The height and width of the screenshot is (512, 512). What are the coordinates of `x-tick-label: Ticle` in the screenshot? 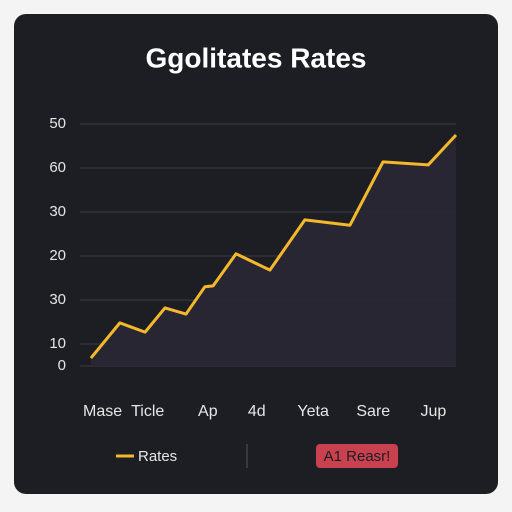 It's located at (147, 411).